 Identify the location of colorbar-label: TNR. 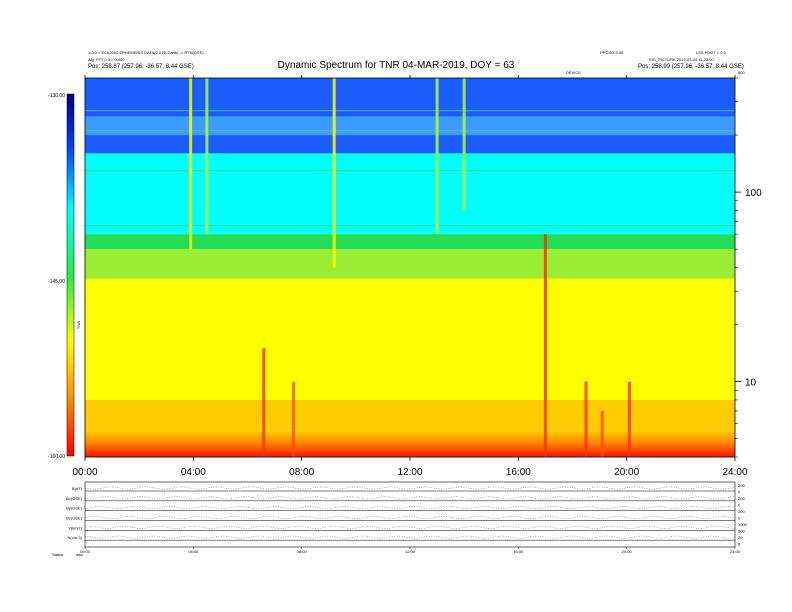
(78, 325).